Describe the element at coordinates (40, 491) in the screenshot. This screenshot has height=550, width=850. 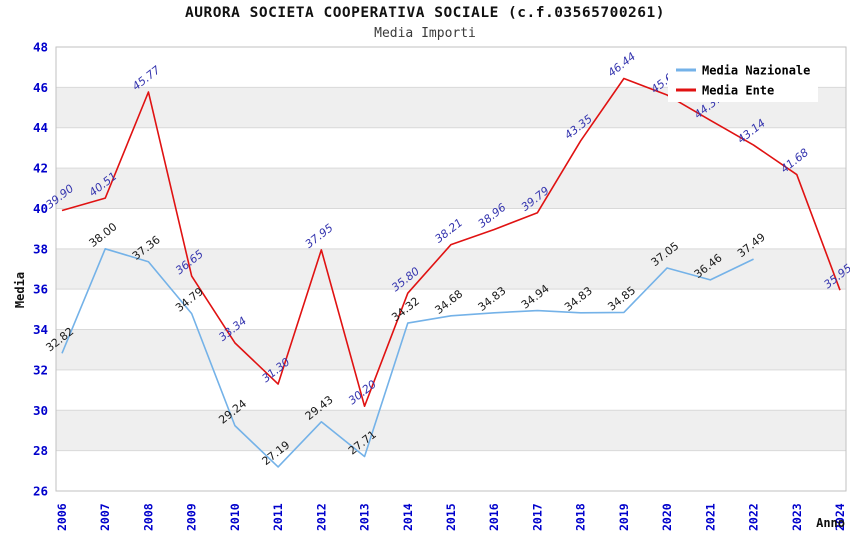
I see `y-tick-label: 26` at that location.